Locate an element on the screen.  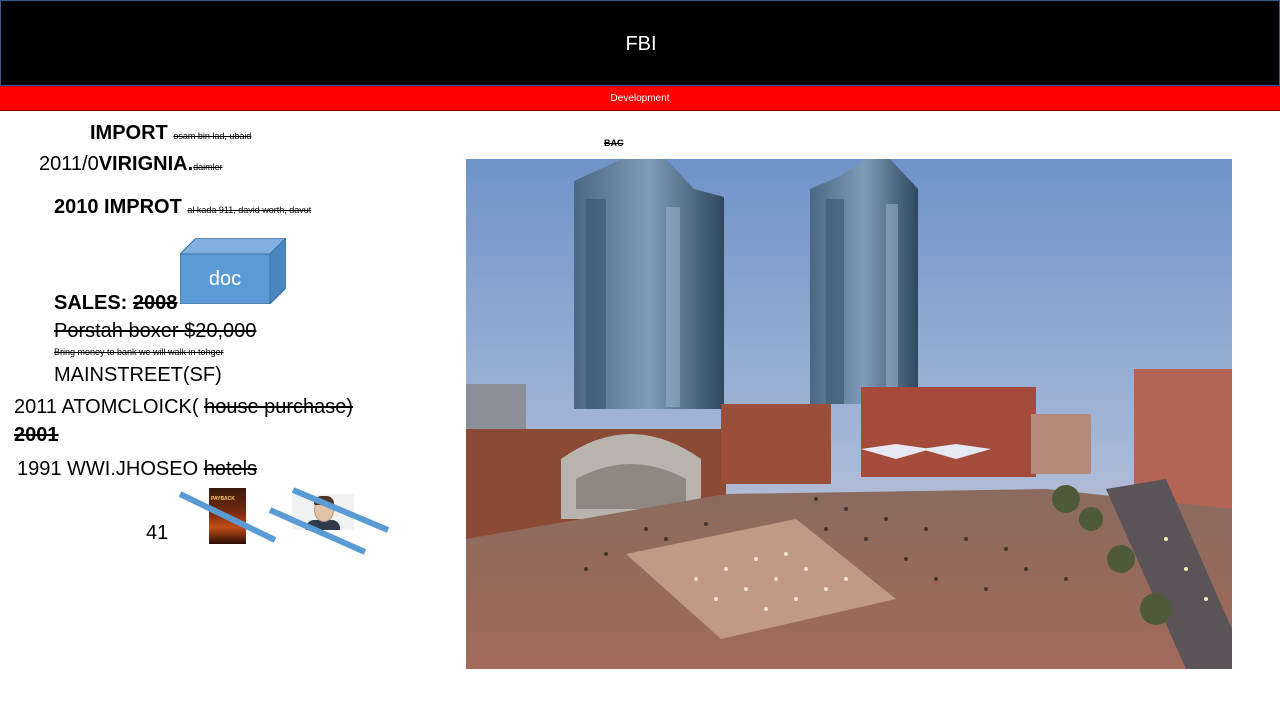
subtitle-bar: Development is located at coordinates (640, 98).